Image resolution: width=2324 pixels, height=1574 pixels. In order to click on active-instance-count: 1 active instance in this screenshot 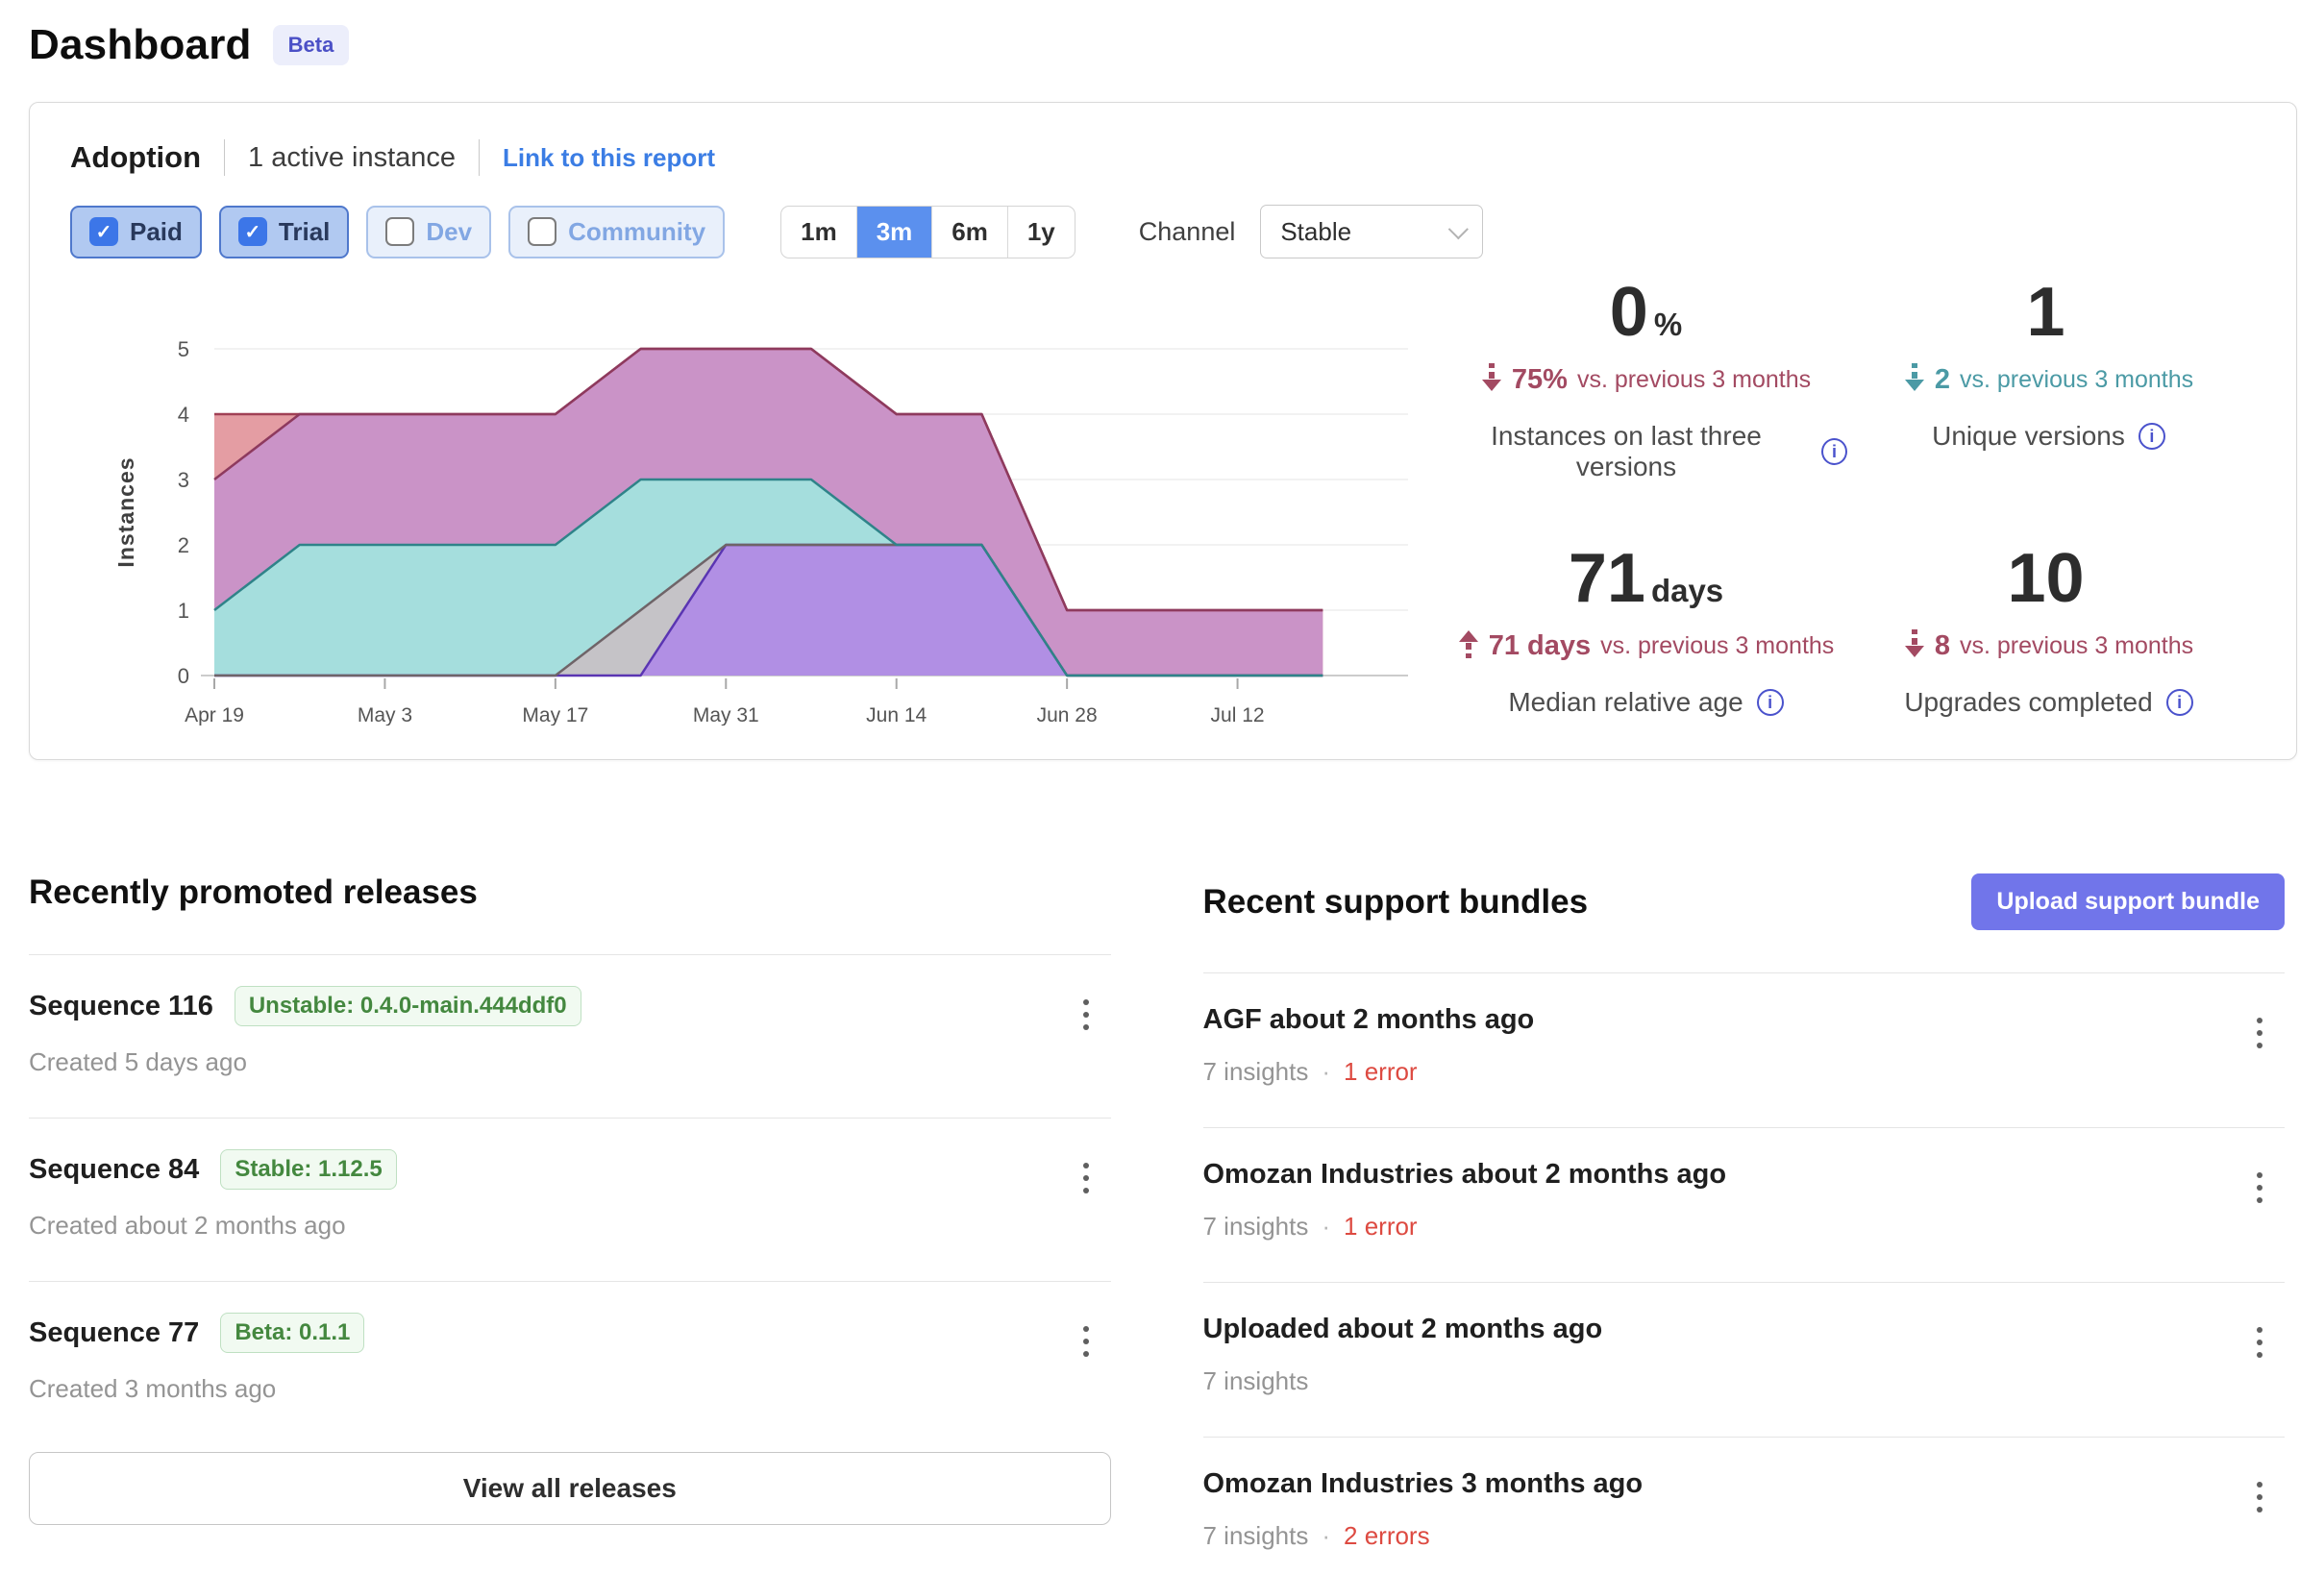, I will do `click(352, 157)`.